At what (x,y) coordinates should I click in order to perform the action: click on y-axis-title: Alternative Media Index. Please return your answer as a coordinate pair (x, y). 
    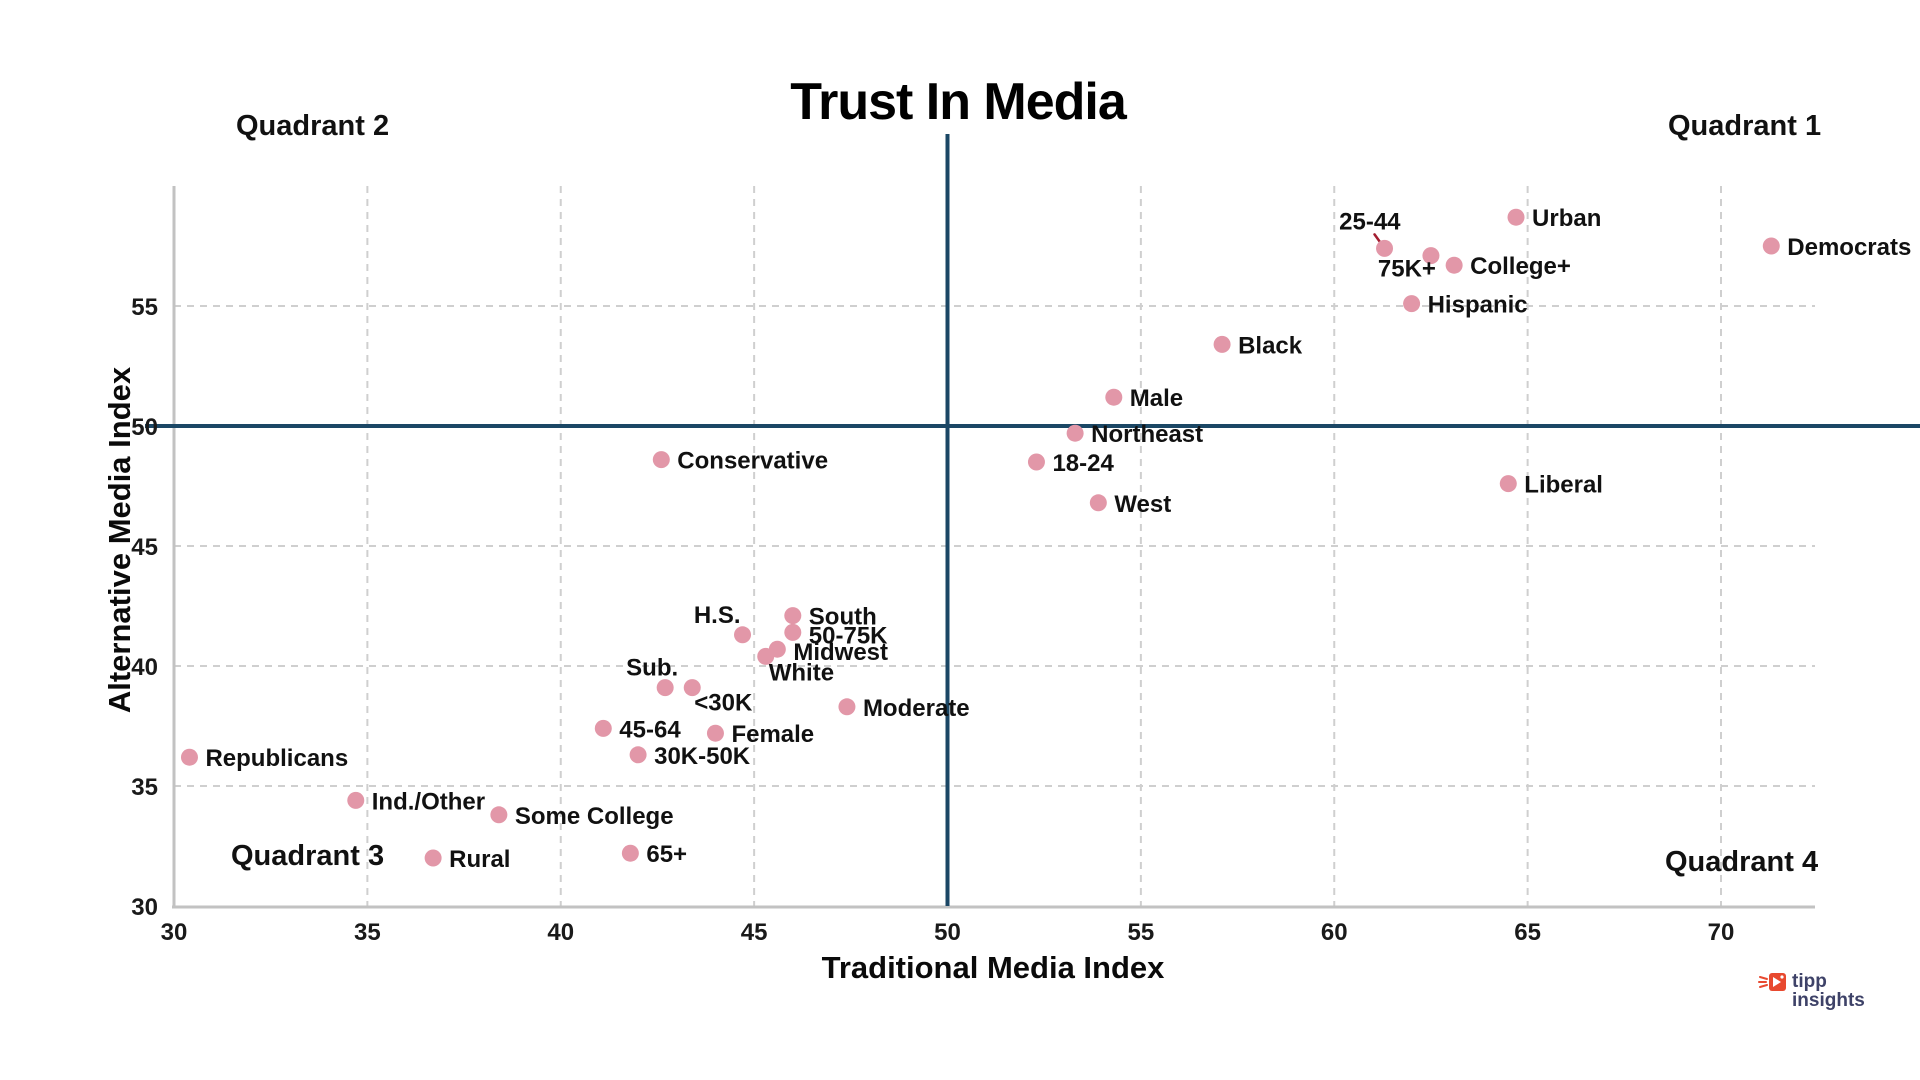
    Looking at the image, I should click on (119, 540).